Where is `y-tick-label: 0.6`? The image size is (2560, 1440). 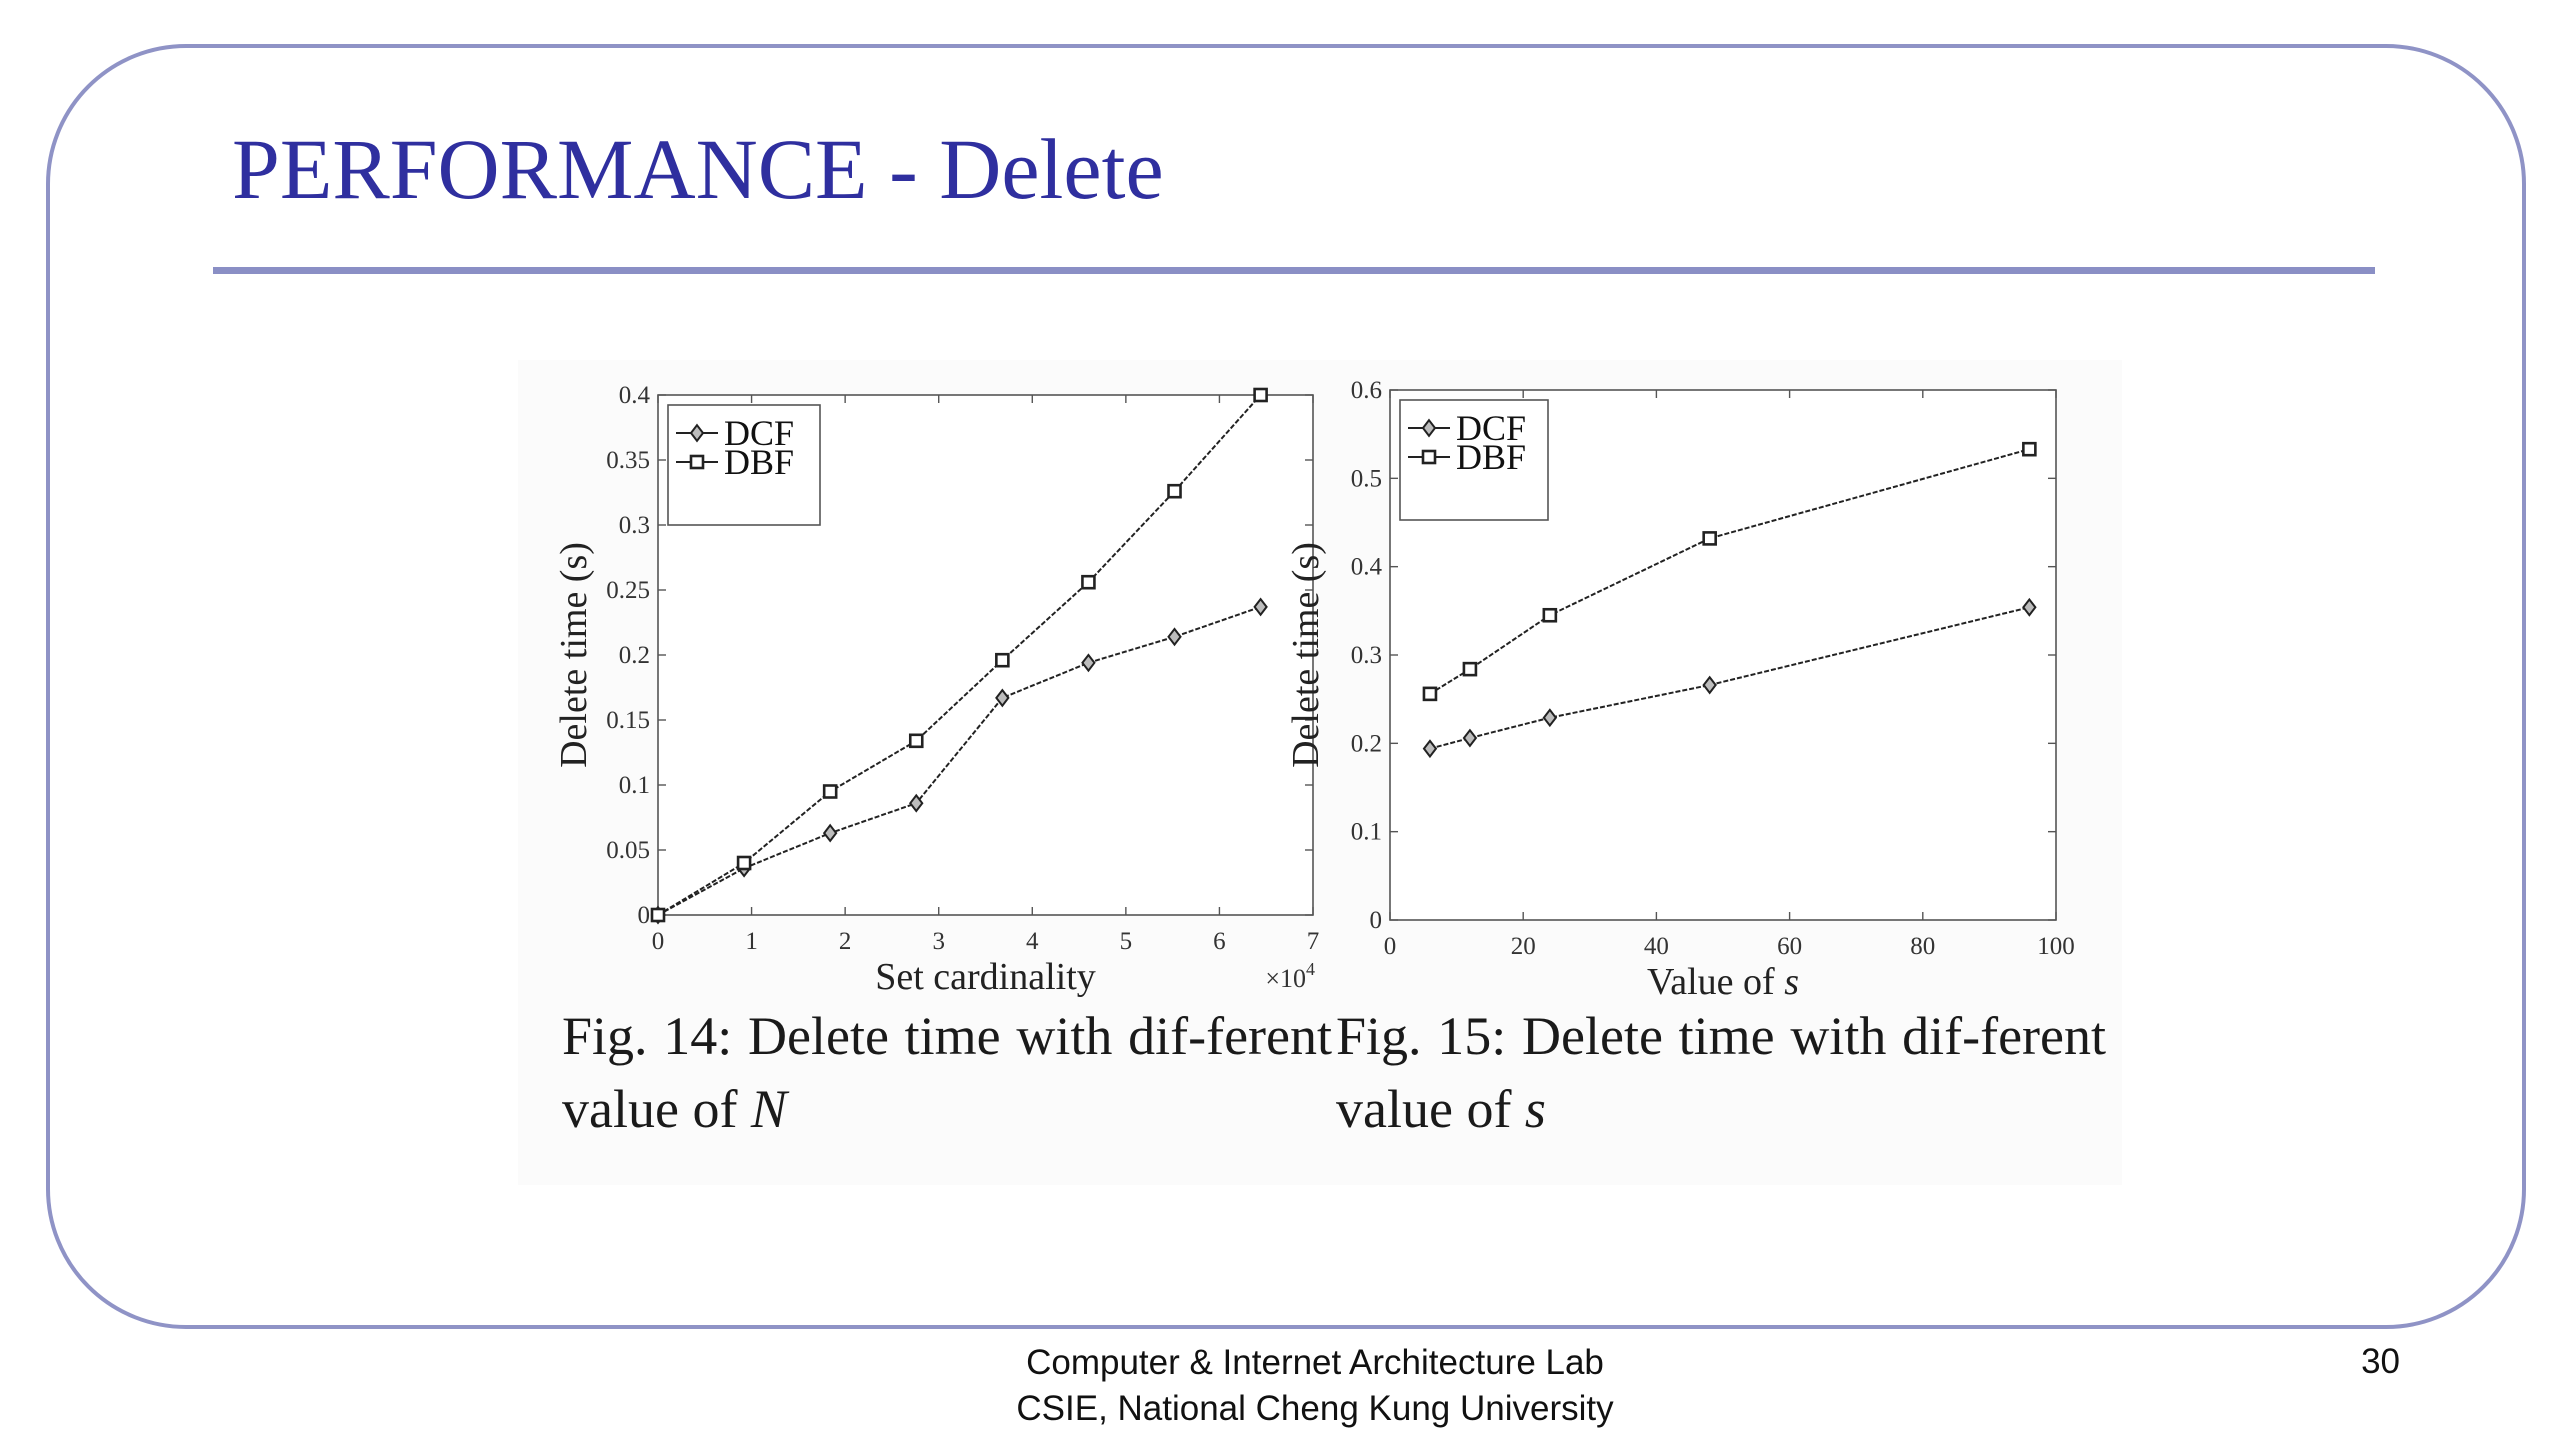 y-tick-label: 0.6 is located at coordinates (1366, 390).